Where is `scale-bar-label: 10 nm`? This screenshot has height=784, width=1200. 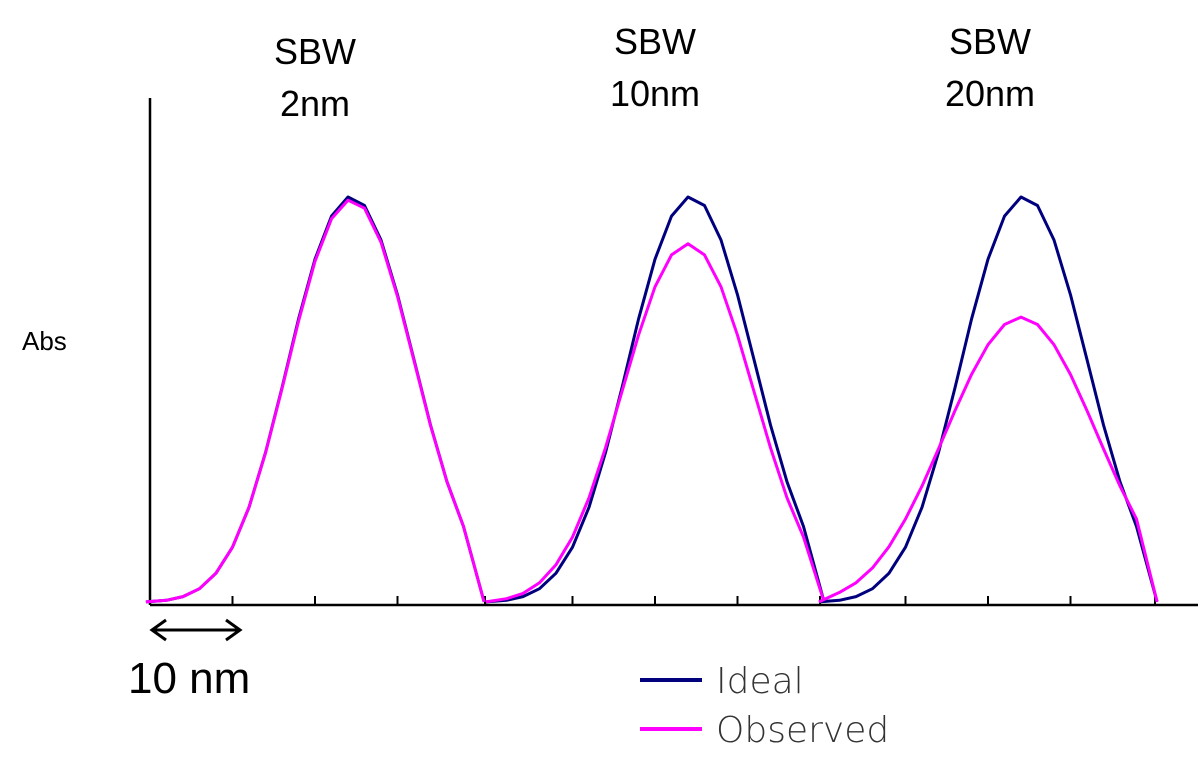 scale-bar-label: 10 nm is located at coordinates (189, 678).